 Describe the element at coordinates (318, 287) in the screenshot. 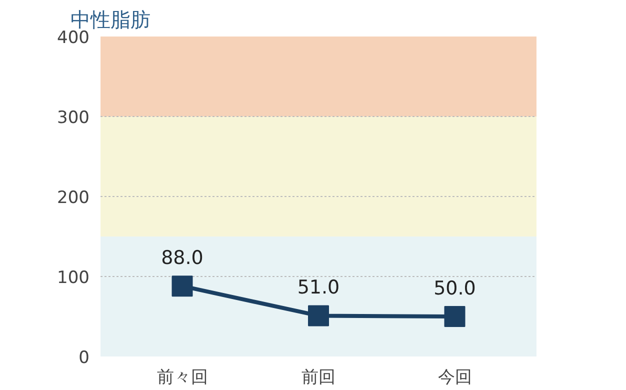

I see `data-label: 51.0` at that location.